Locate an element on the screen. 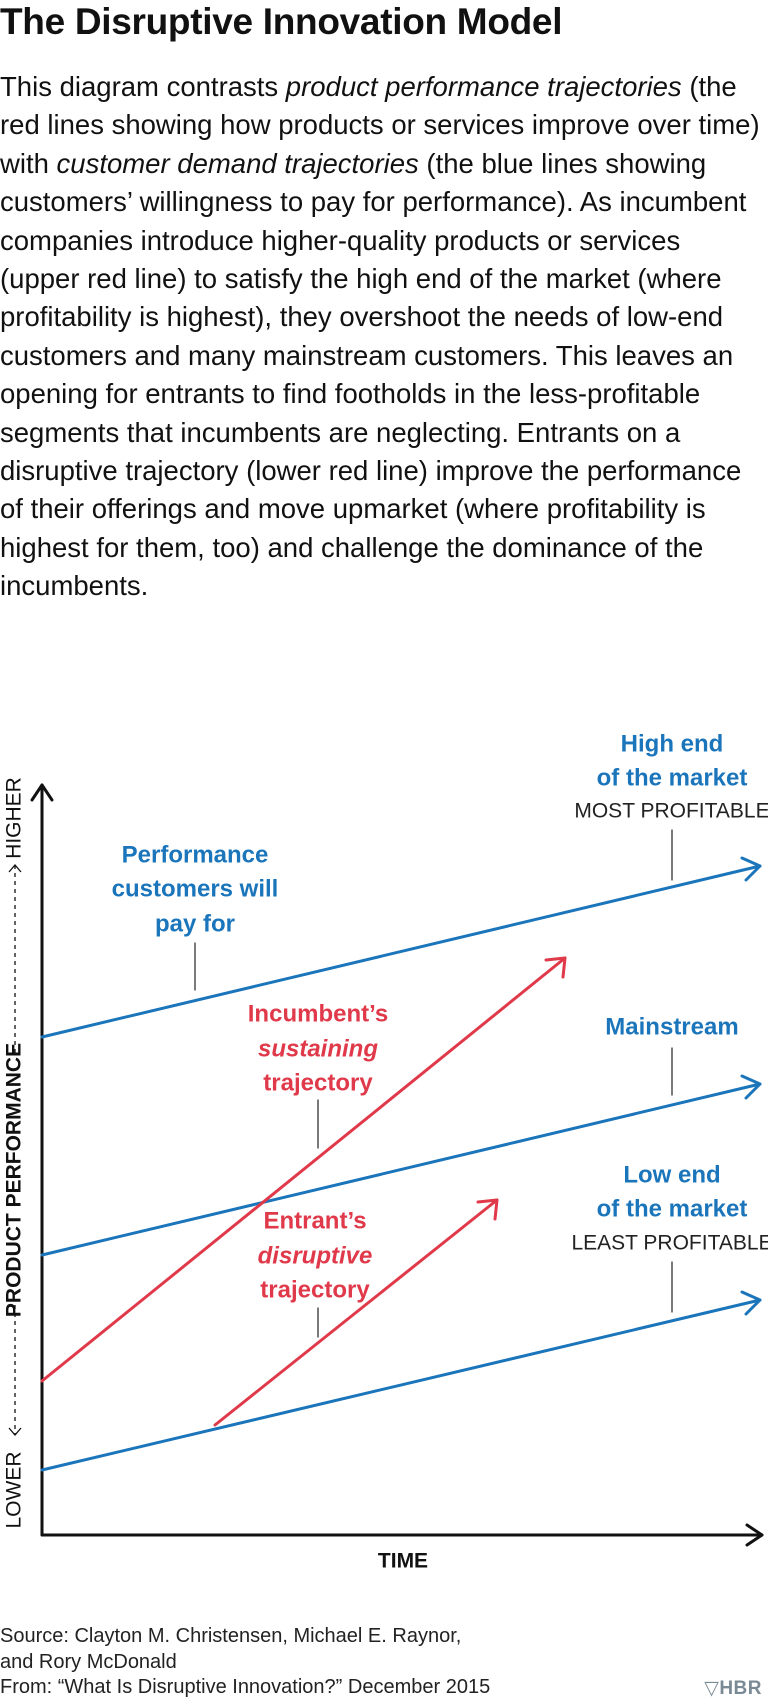  y-axis-label: PRODUCT PERFORMANCE is located at coordinates (14, 1180).